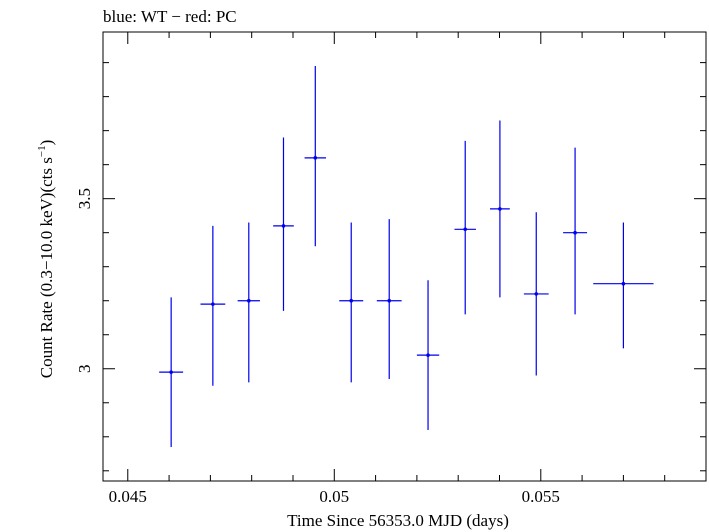 Image resolution: width=709 pixels, height=532 pixels. I want to click on x-tick-label: 0.045, so click(128, 496).